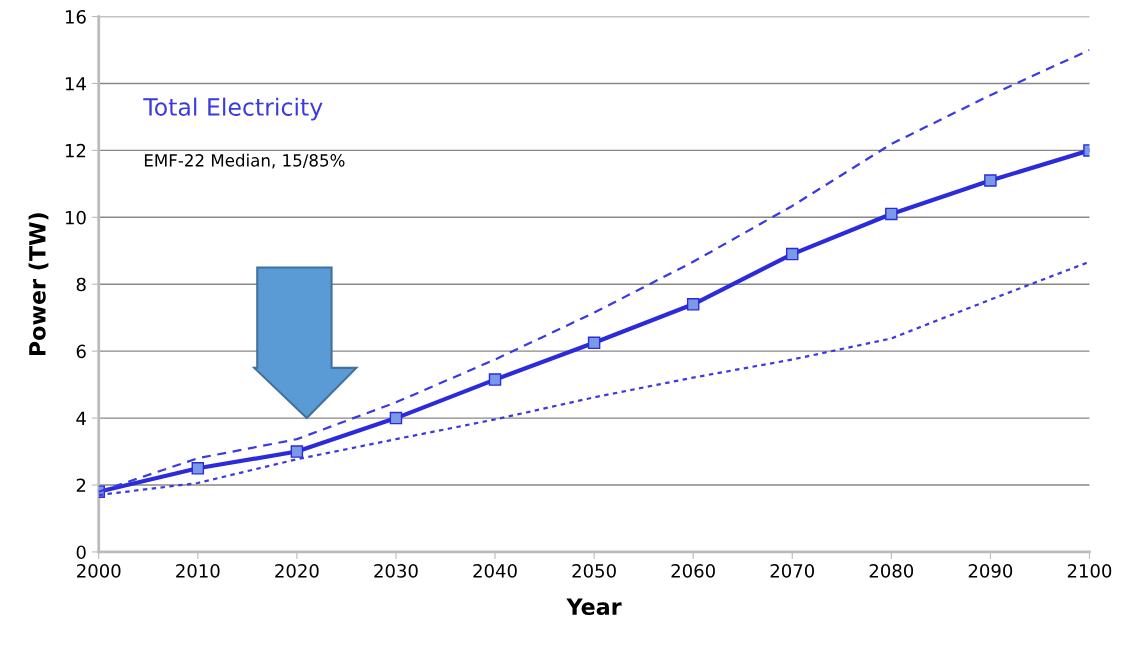 Image resolution: width=1122 pixels, height=661 pixels. I want to click on x-tick-label: 2100, so click(1089, 571).